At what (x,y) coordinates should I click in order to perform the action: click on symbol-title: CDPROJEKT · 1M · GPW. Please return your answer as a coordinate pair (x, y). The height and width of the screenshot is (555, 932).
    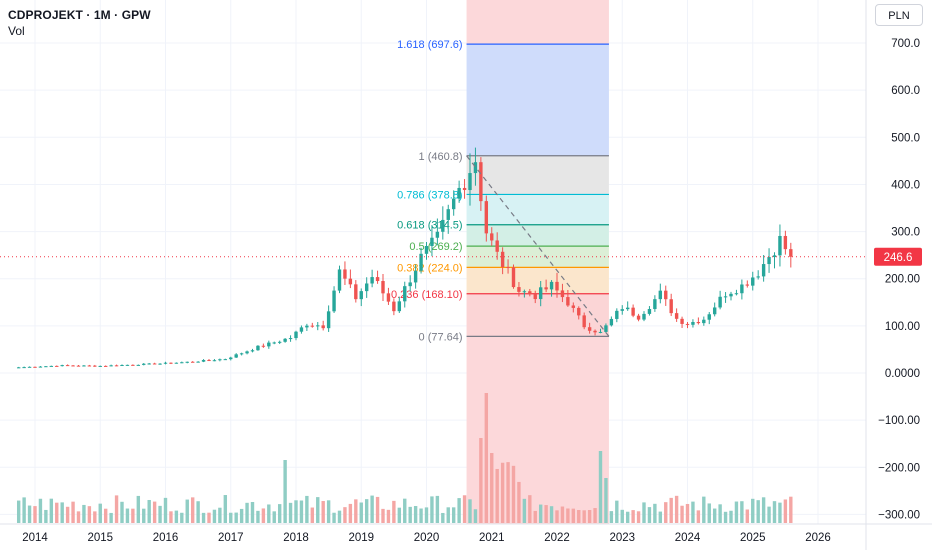
    Looking at the image, I should click on (79, 15).